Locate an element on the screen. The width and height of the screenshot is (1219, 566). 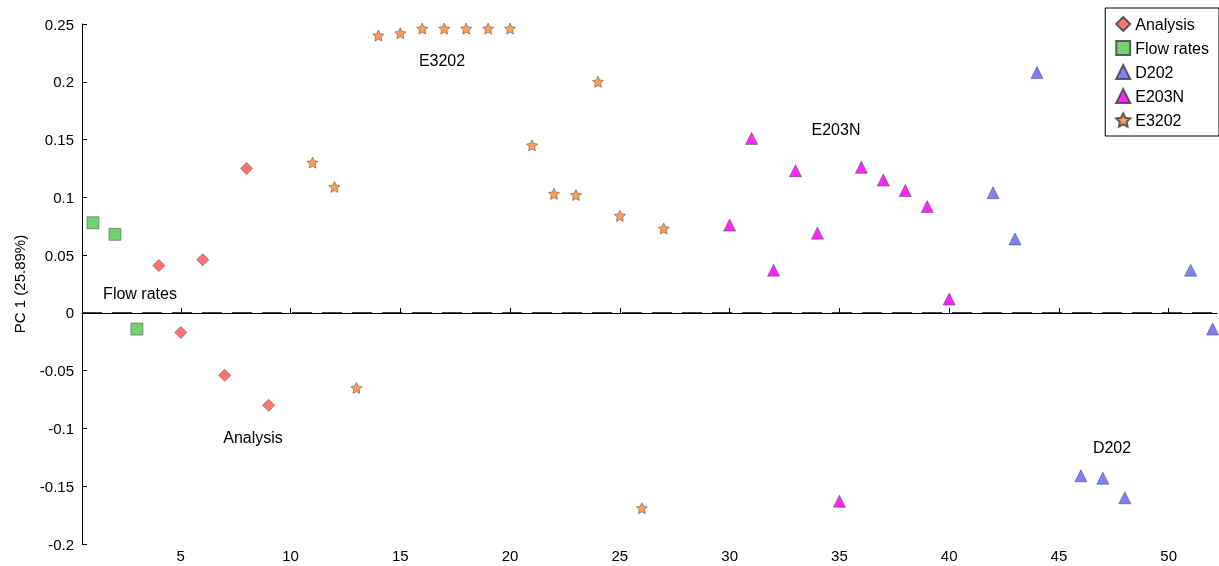
y-tick-label: 0.2 is located at coordinates (63, 82).